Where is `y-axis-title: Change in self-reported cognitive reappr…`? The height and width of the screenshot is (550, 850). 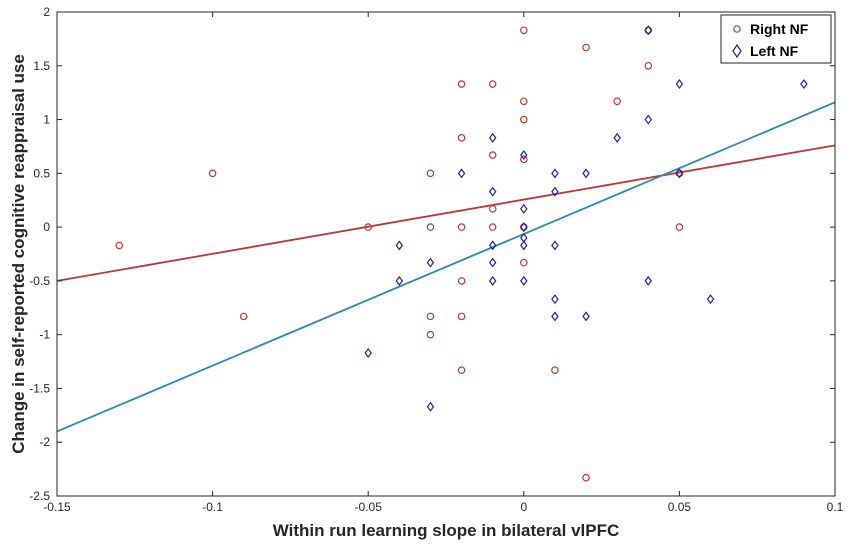 y-axis-title: Change in self-reported cognitive reappr… is located at coordinates (18, 254).